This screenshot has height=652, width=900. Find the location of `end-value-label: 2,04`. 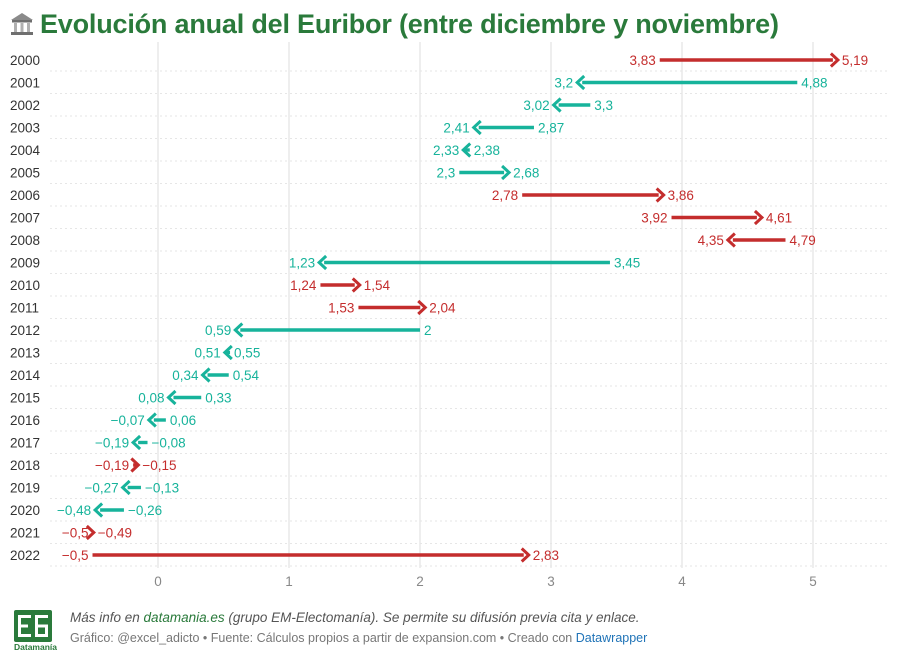

end-value-label: 2,04 is located at coordinates (442, 308).